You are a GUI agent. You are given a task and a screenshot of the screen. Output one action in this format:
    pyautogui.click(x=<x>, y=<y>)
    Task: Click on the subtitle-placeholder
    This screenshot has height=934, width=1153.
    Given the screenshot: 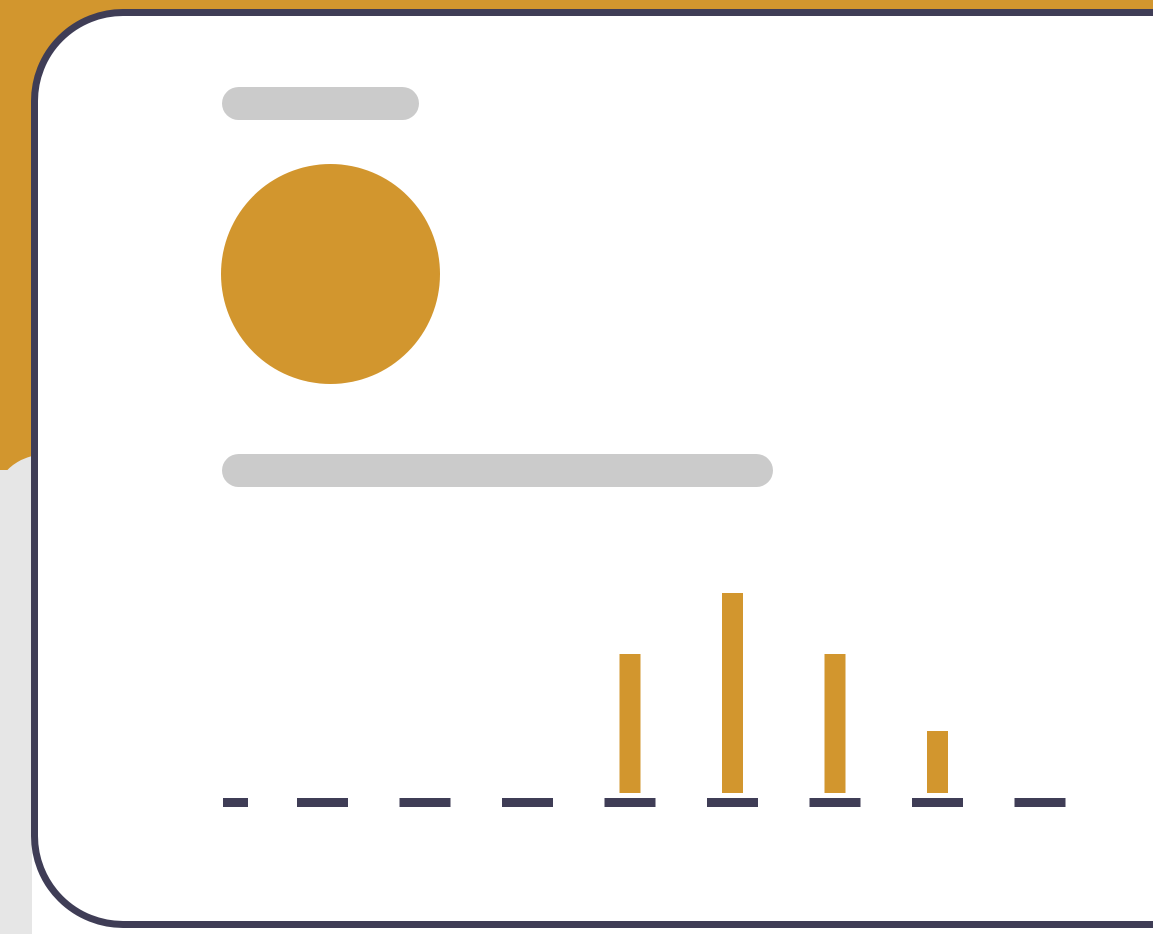 What is the action you would take?
    pyautogui.click(x=497, y=470)
    